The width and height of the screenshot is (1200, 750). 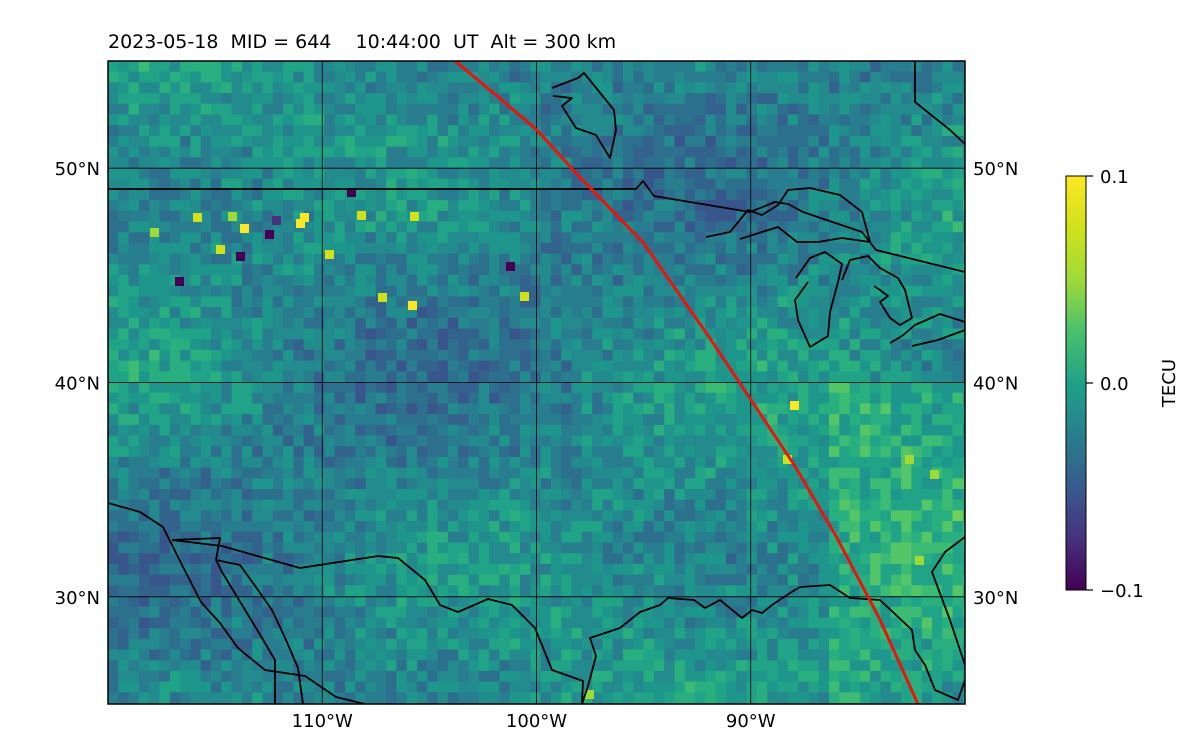 I want to click on lake-superior, so click(x=788, y=215).